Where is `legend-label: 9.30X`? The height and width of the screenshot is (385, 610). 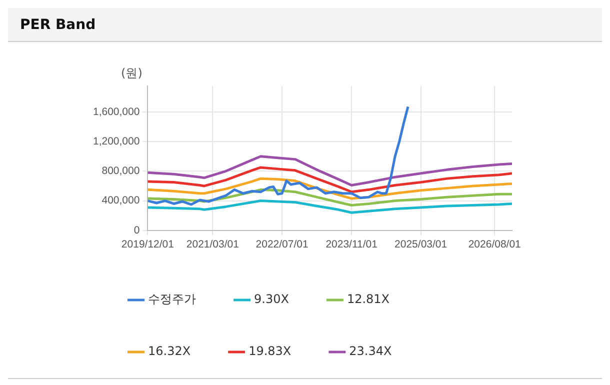 legend-label: 9.30X is located at coordinates (271, 299).